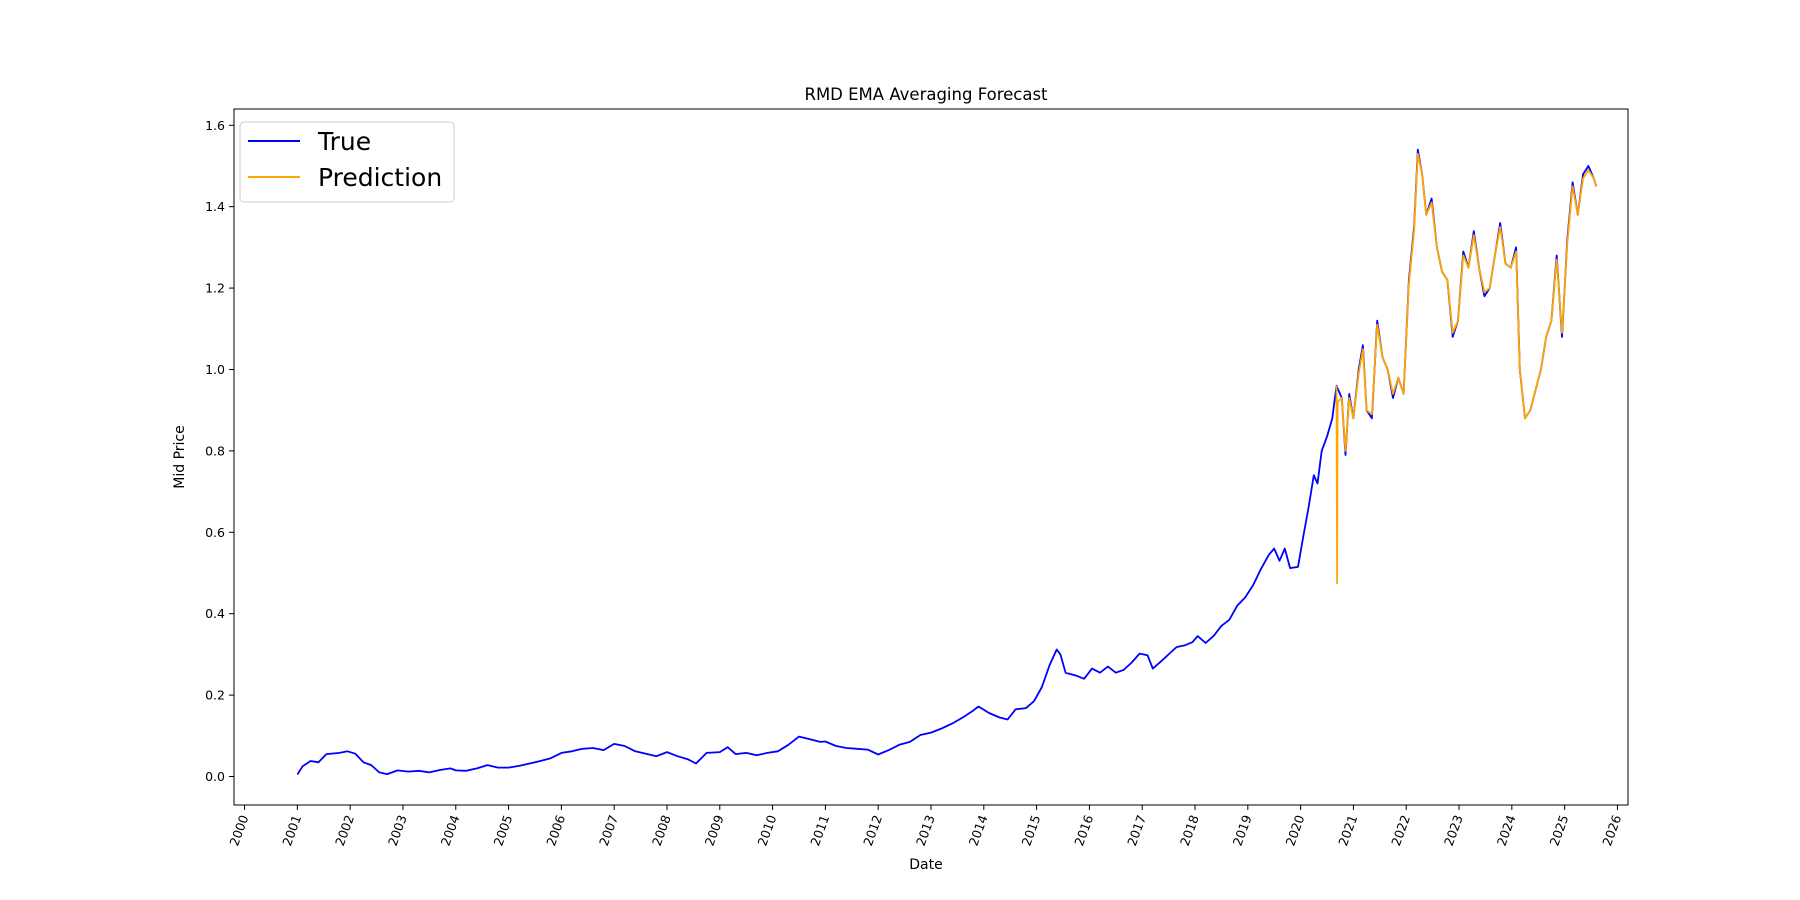 The width and height of the screenshot is (1800, 900). What do you see at coordinates (819, 830) in the screenshot?
I see `x-tick-label: 2011` at bounding box center [819, 830].